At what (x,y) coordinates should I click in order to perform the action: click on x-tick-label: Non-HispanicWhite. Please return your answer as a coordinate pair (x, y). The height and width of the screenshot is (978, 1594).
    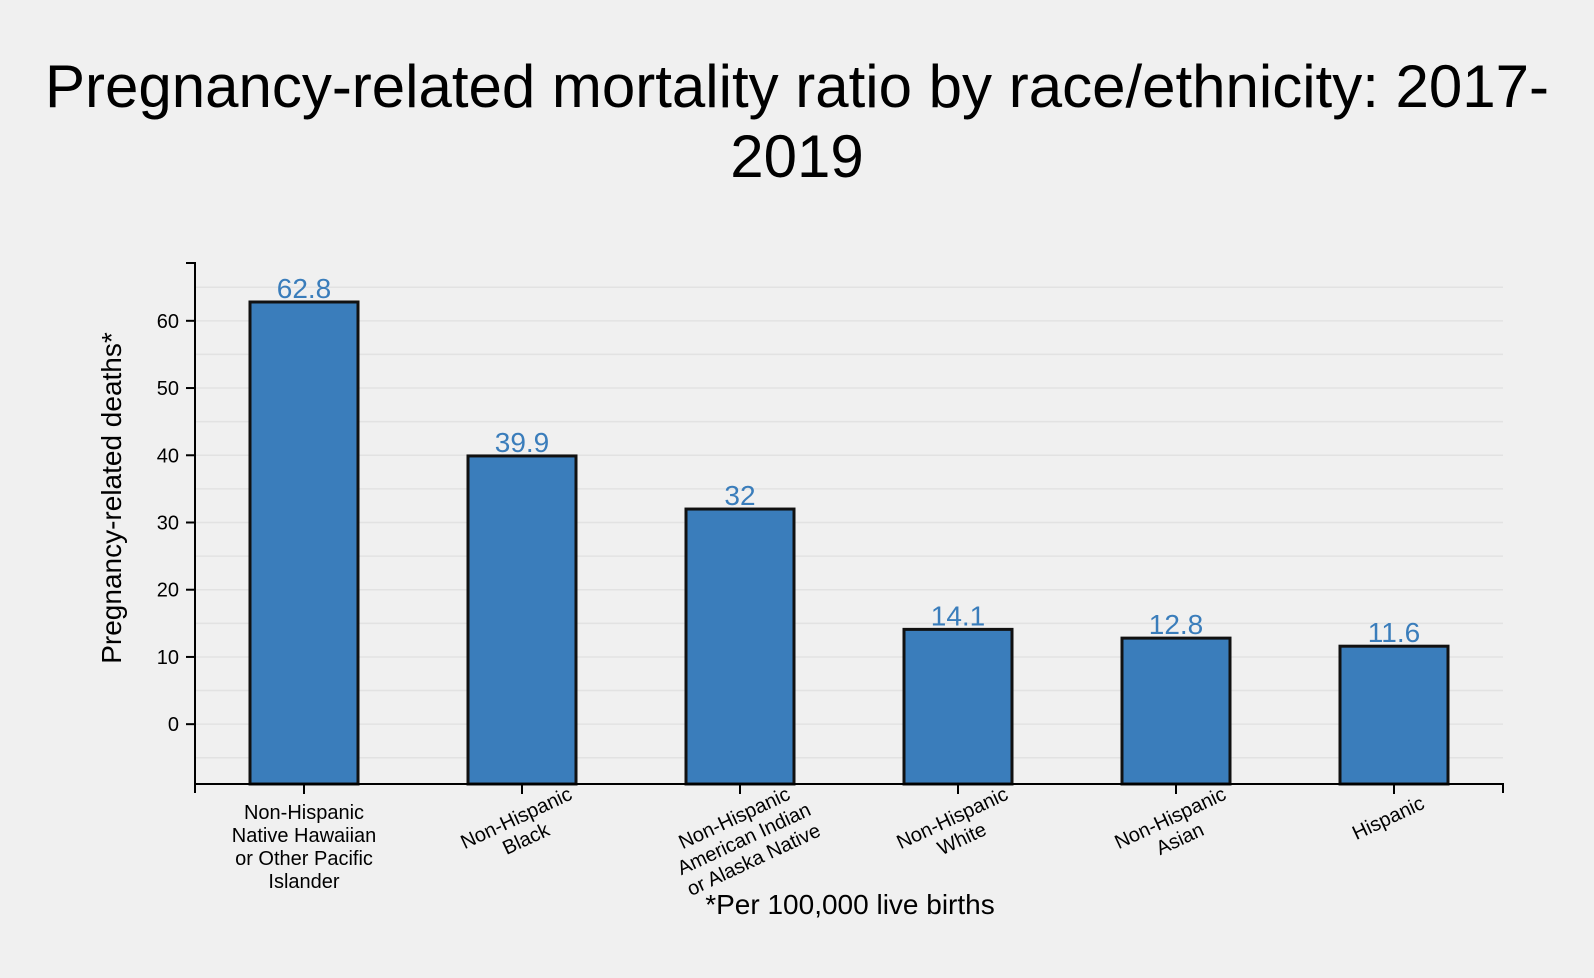
    Looking at the image, I should click on (957, 829).